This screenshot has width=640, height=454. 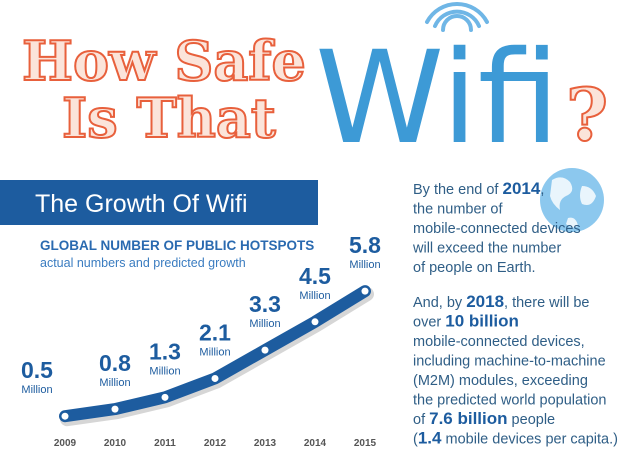 What do you see at coordinates (141, 204) in the screenshot?
I see `banner-title: The Growth Of Wifi` at bounding box center [141, 204].